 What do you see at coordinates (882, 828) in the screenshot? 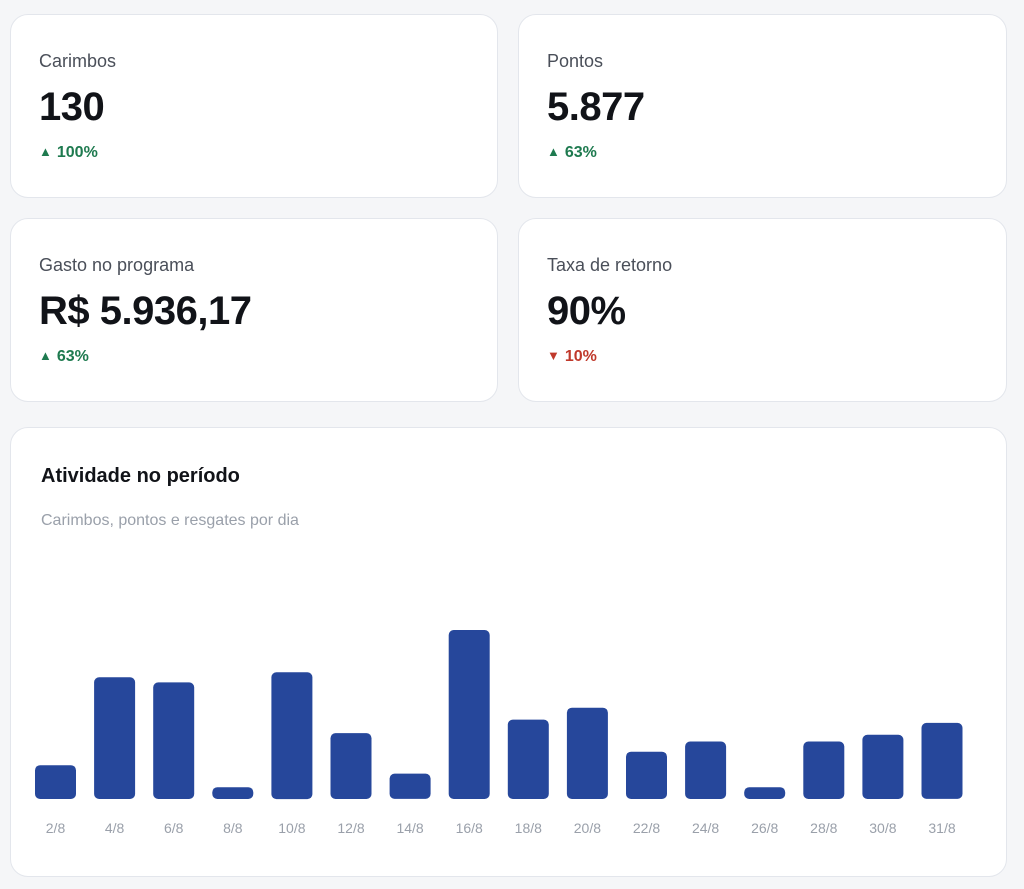
I see `x-tick-label: 30/8` at bounding box center [882, 828].